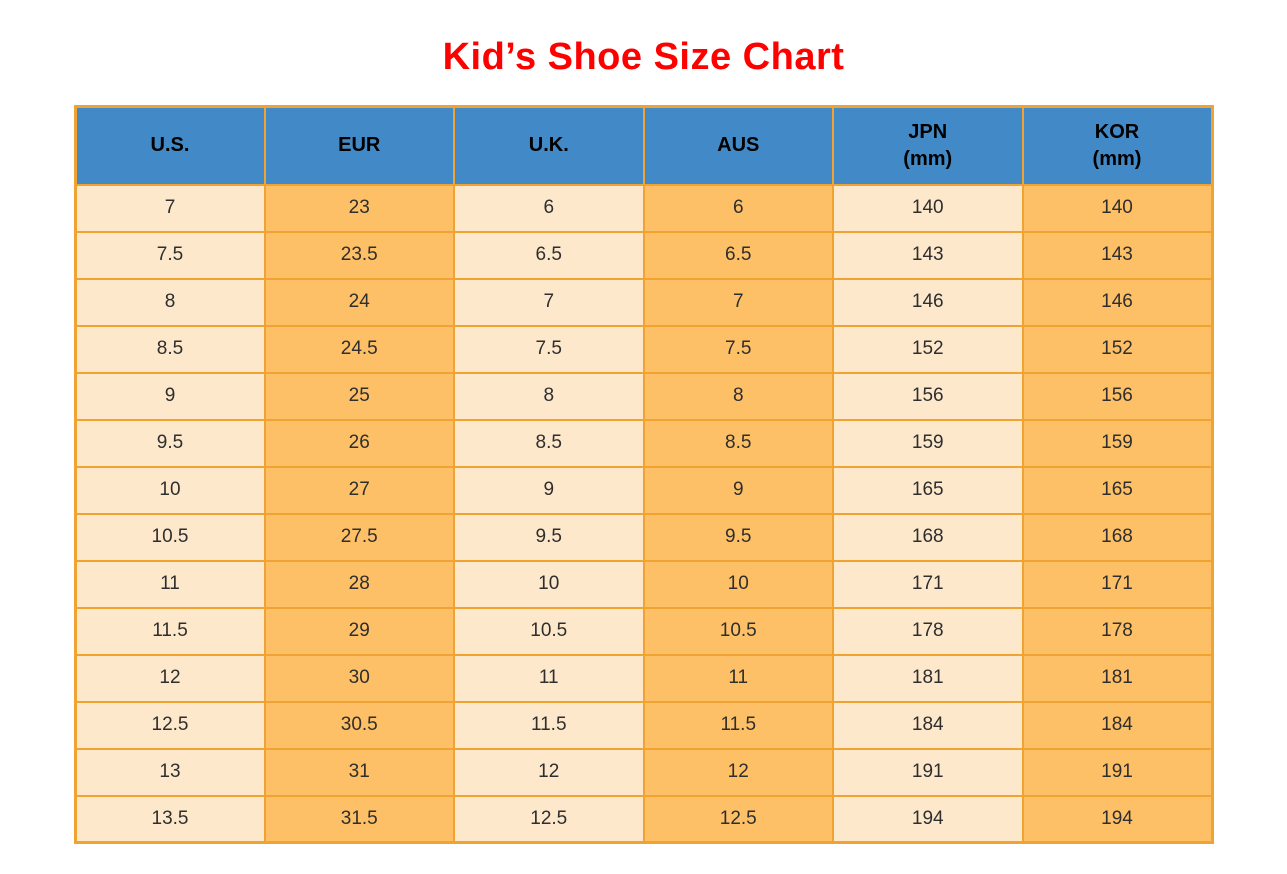 Image resolution: width=1287 pixels, height=874 pixels. I want to click on table-cell-aus: 8.5, so click(738, 443).